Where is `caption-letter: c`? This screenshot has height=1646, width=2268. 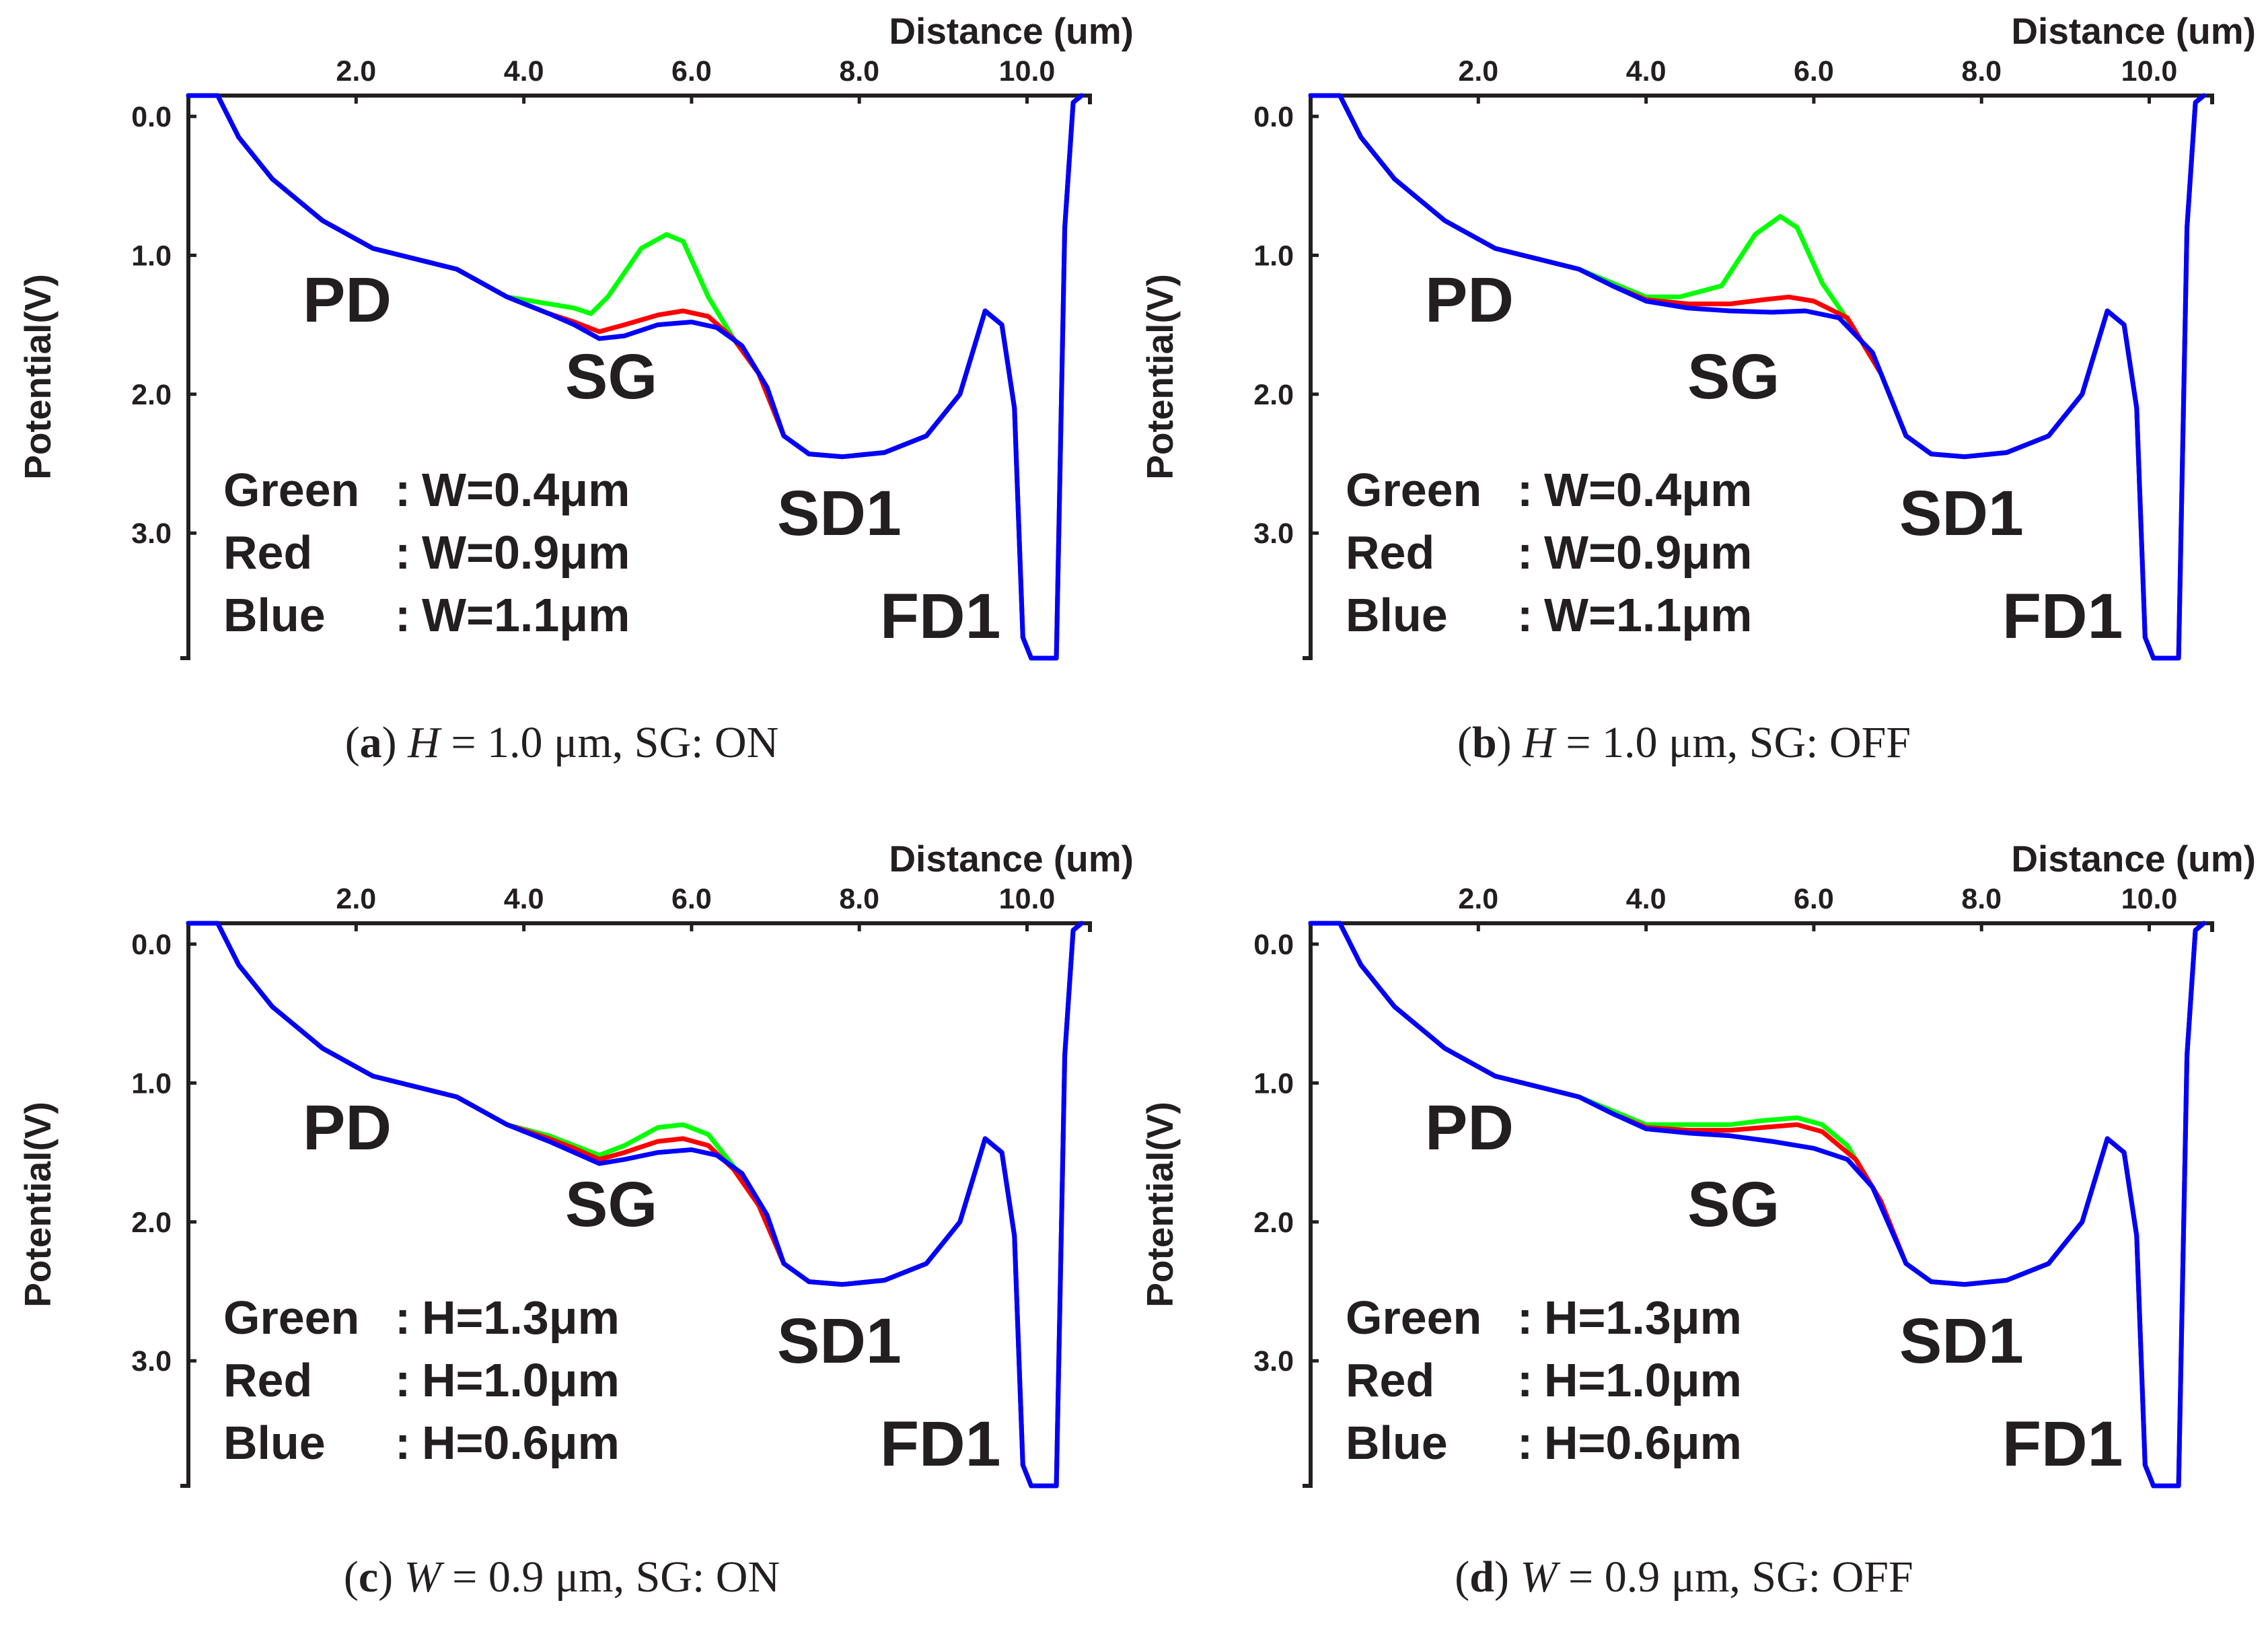
caption-letter: c is located at coordinates (368, 1577).